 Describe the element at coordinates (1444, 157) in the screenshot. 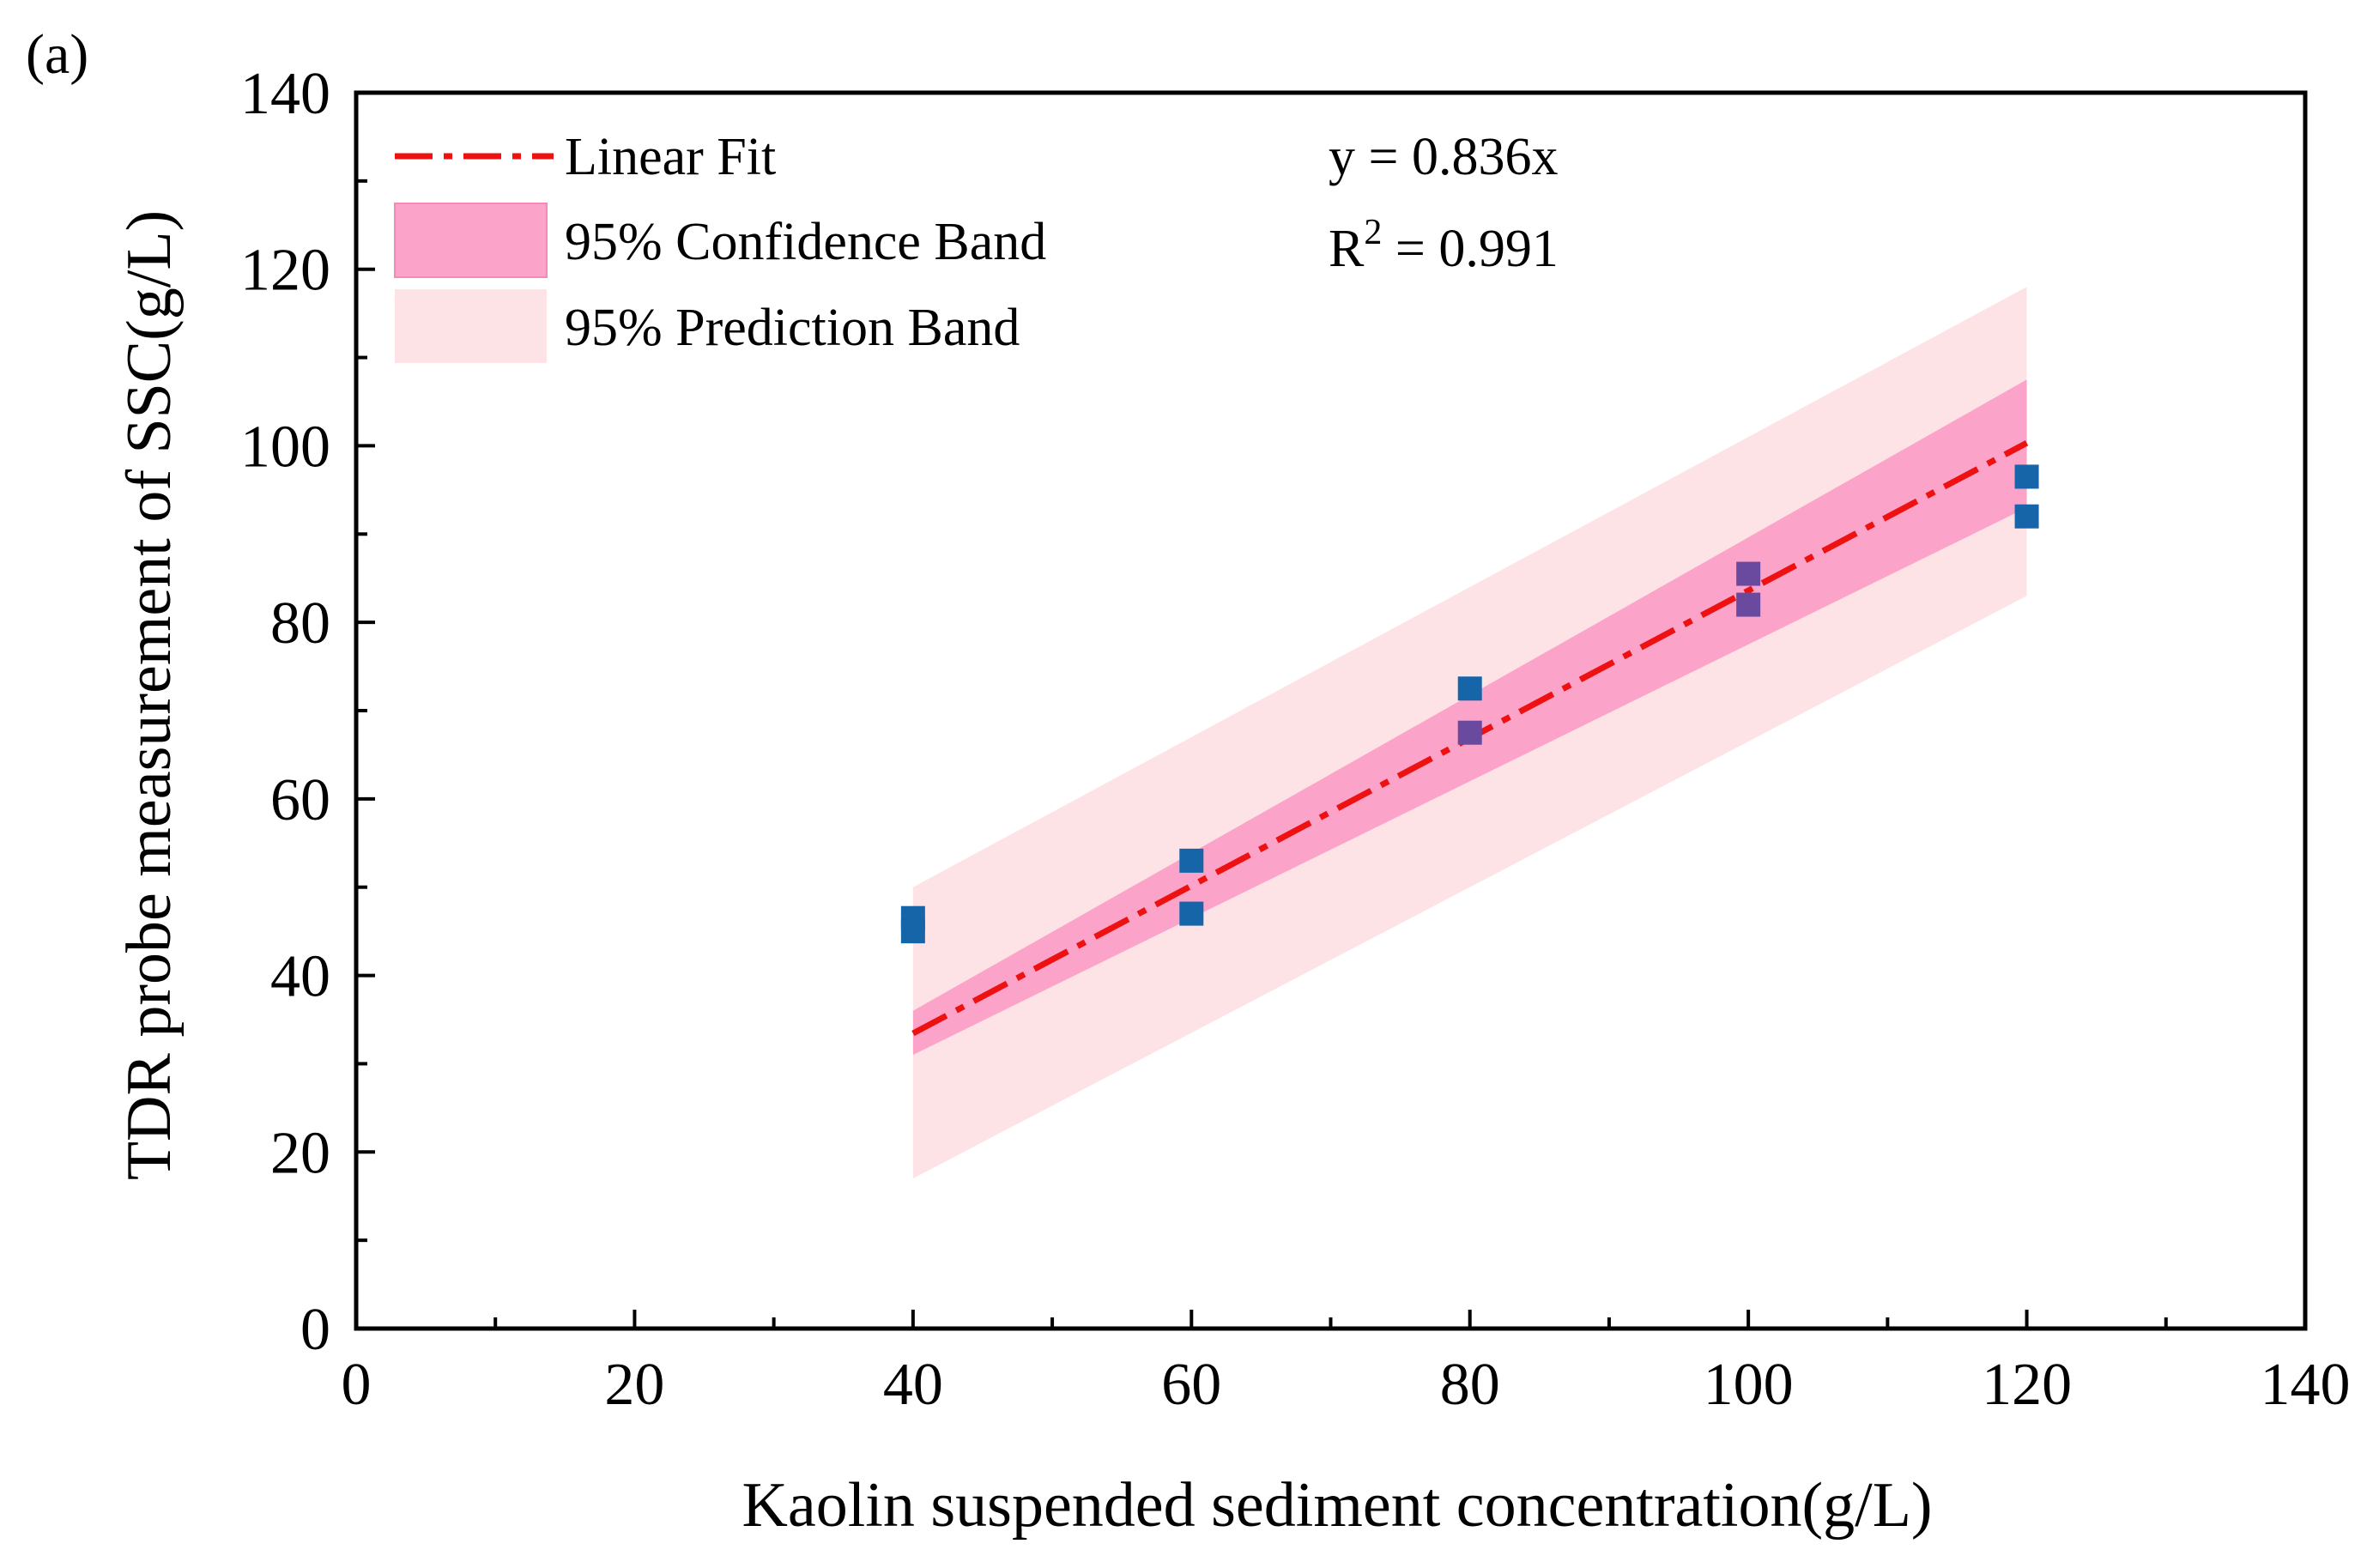

I see `fit-equation: y = 0.836x` at that location.